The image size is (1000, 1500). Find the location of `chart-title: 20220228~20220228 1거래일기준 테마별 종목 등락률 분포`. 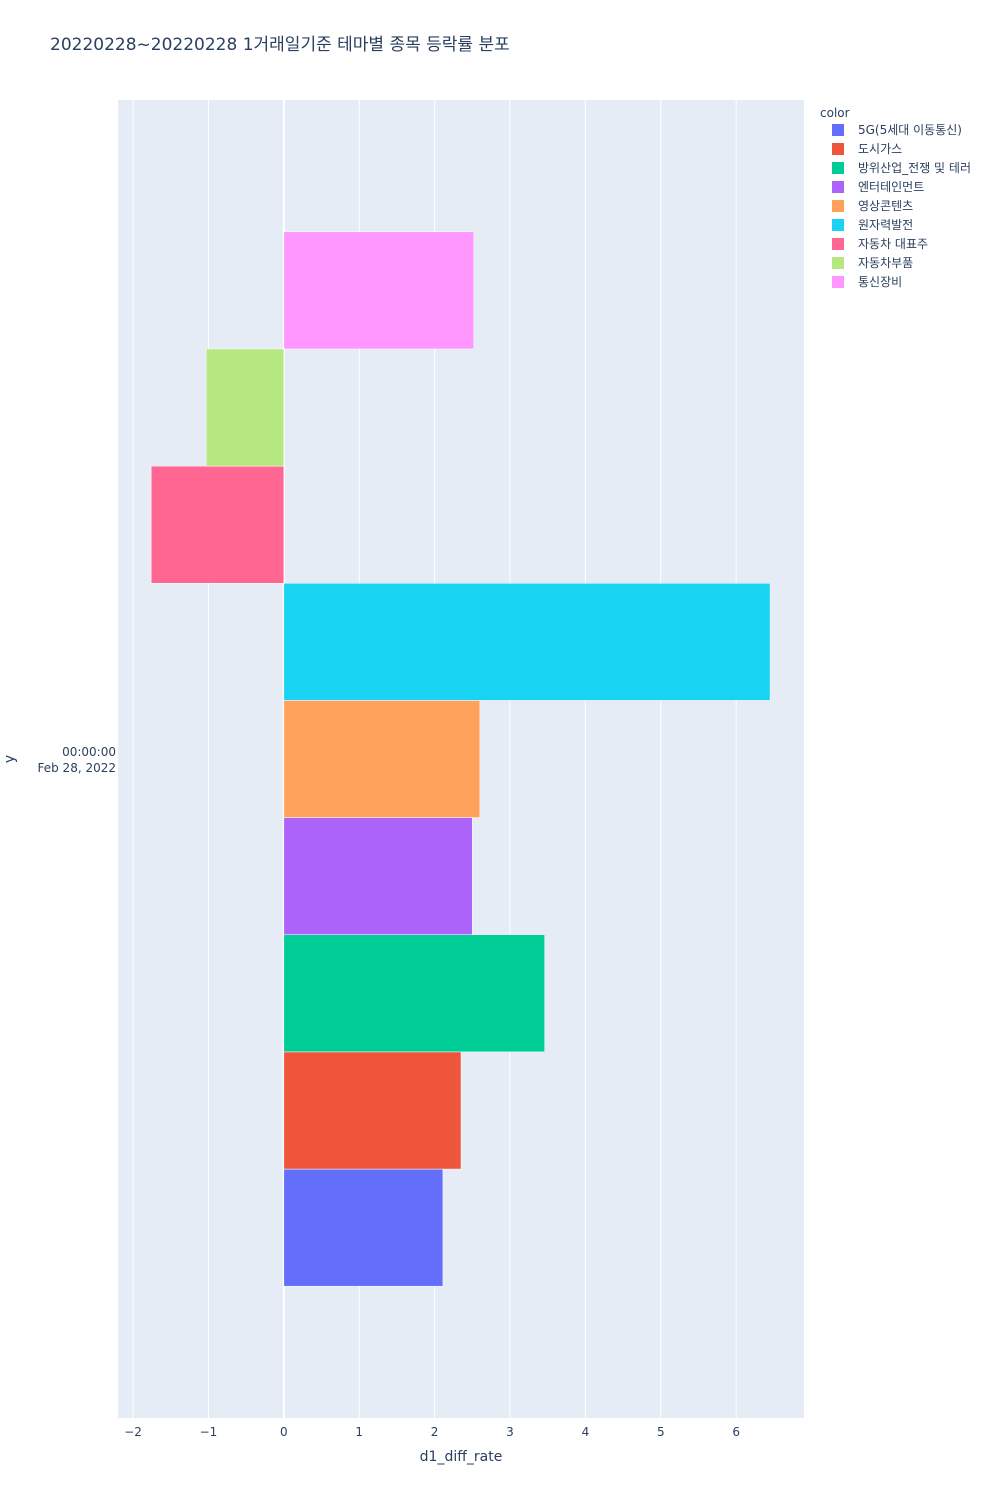

chart-title: 20220228~20220228 1거래일기준 테마별 종목 등락률 분포 is located at coordinates (280, 45).